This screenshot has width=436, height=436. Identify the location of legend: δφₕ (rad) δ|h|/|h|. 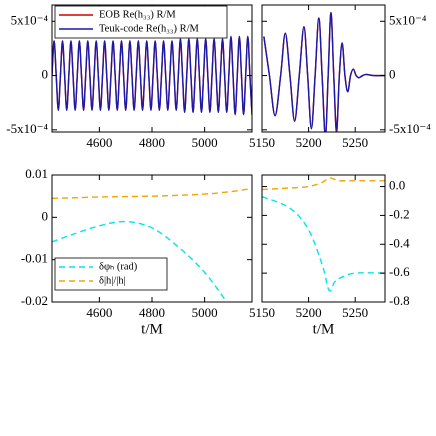
(111, 274).